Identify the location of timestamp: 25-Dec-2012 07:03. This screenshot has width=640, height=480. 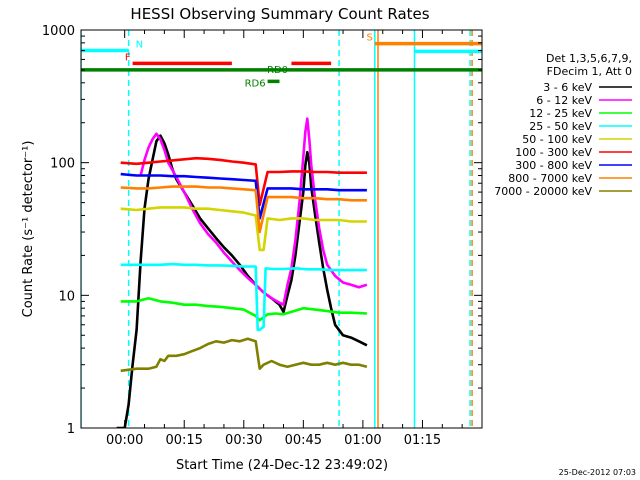
(597, 472).